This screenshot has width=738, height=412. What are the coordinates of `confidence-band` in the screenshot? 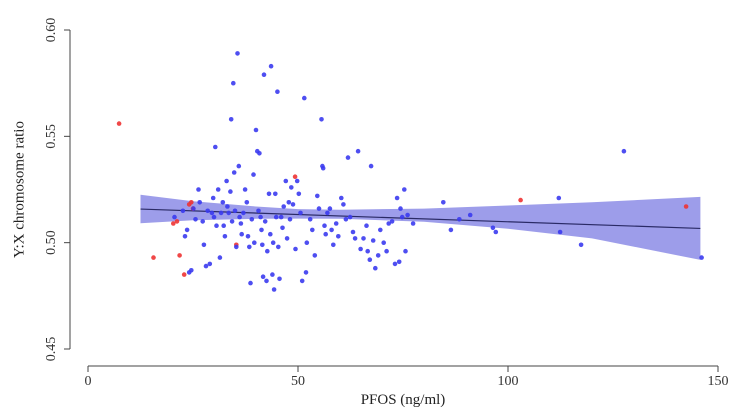 It's located at (420, 227).